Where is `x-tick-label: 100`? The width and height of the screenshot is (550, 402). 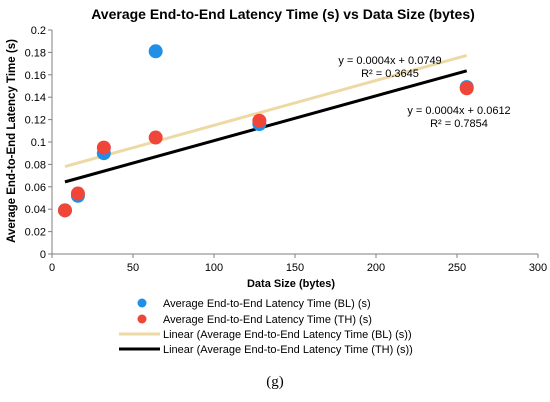 x-tick-label: 100 is located at coordinates (214, 268).